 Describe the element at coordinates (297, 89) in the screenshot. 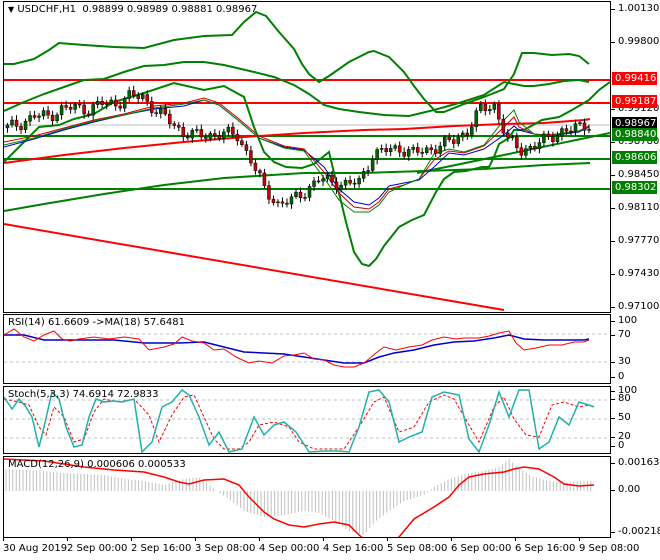

I see `bollinger-middle` at that location.